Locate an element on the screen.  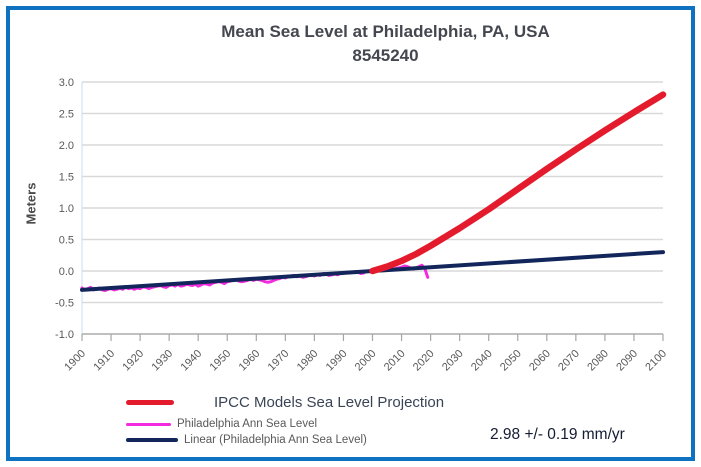
legend-item-ipcc-projection: IPCC Models Sea Level Projection is located at coordinates (285, 402).